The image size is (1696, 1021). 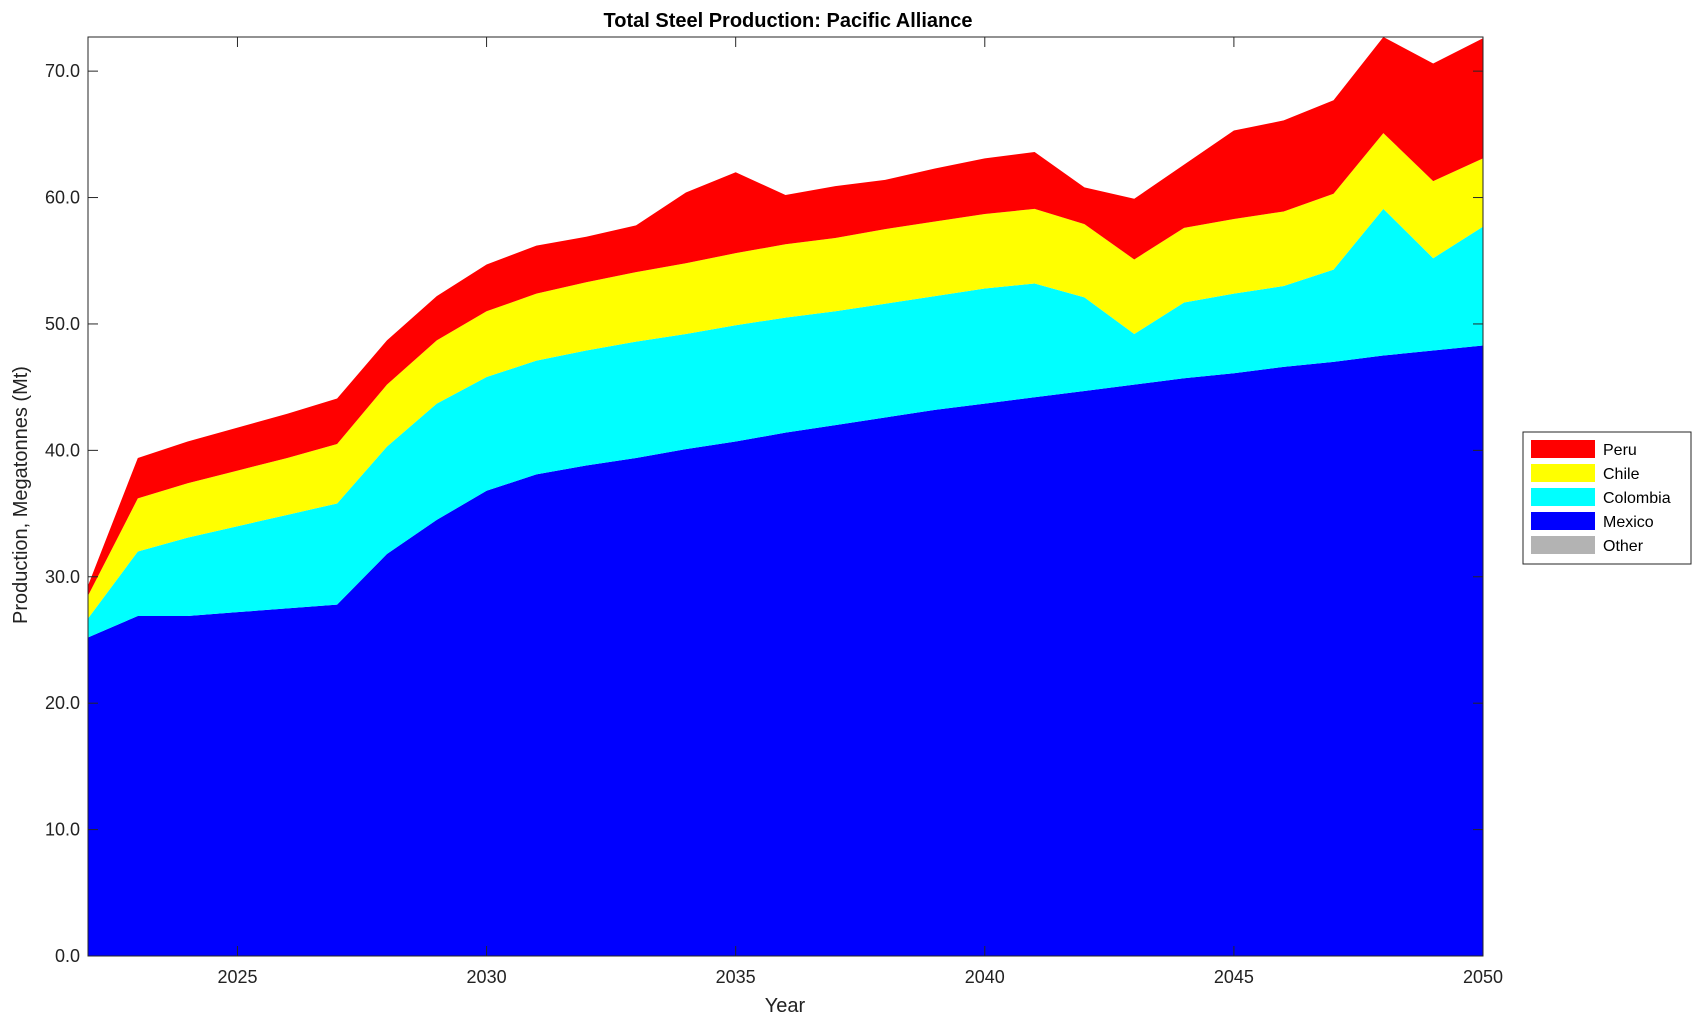 What do you see at coordinates (1563, 545) in the screenshot?
I see `legend-swatch-other` at bounding box center [1563, 545].